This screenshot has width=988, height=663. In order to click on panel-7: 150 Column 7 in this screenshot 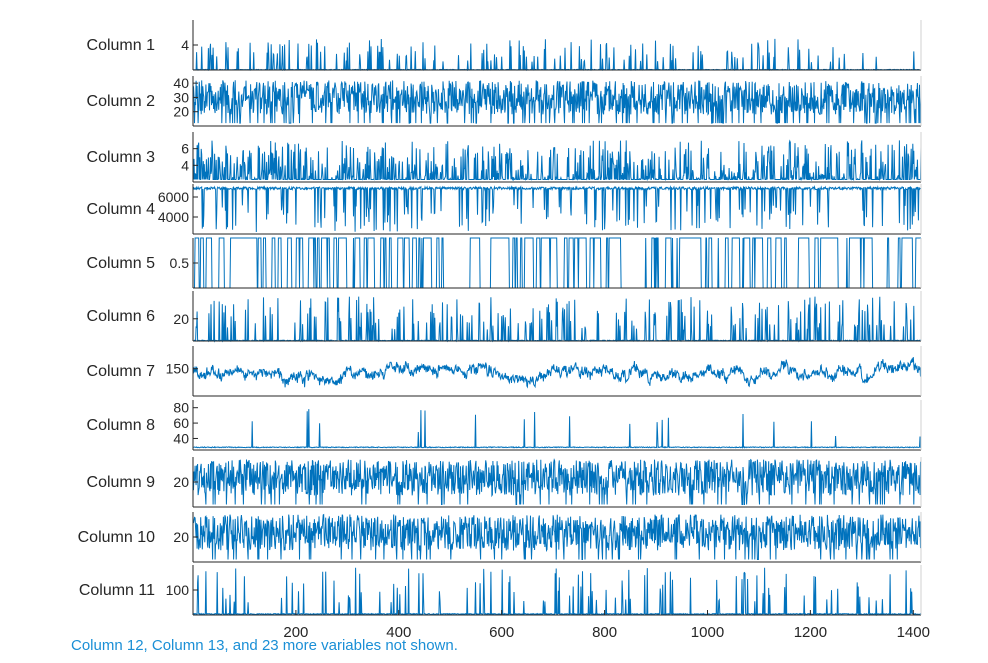, I will do `click(504, 371)`.